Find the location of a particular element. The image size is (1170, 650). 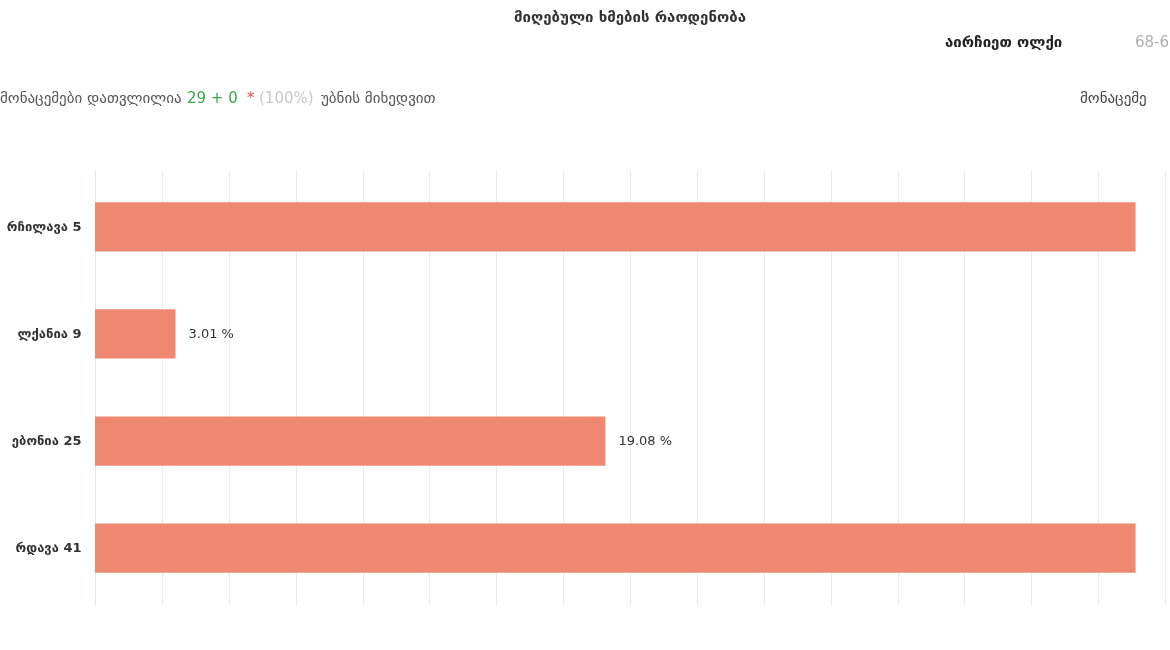

text: მონაცემე is located at coordinates (1113, 98).